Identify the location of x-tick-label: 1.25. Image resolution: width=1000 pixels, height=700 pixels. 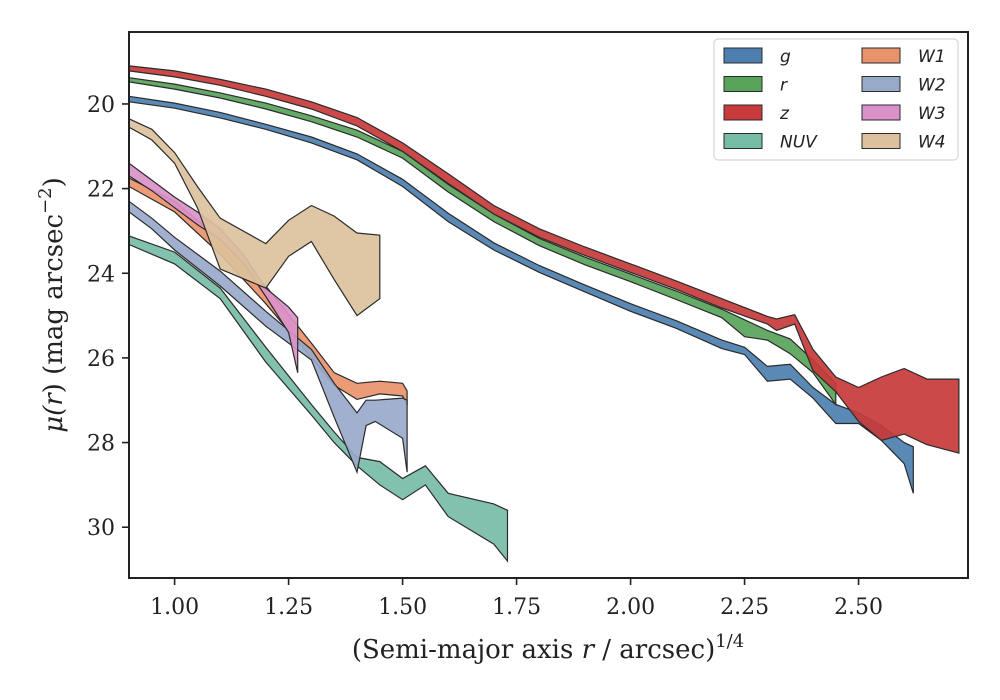
(288, 607).